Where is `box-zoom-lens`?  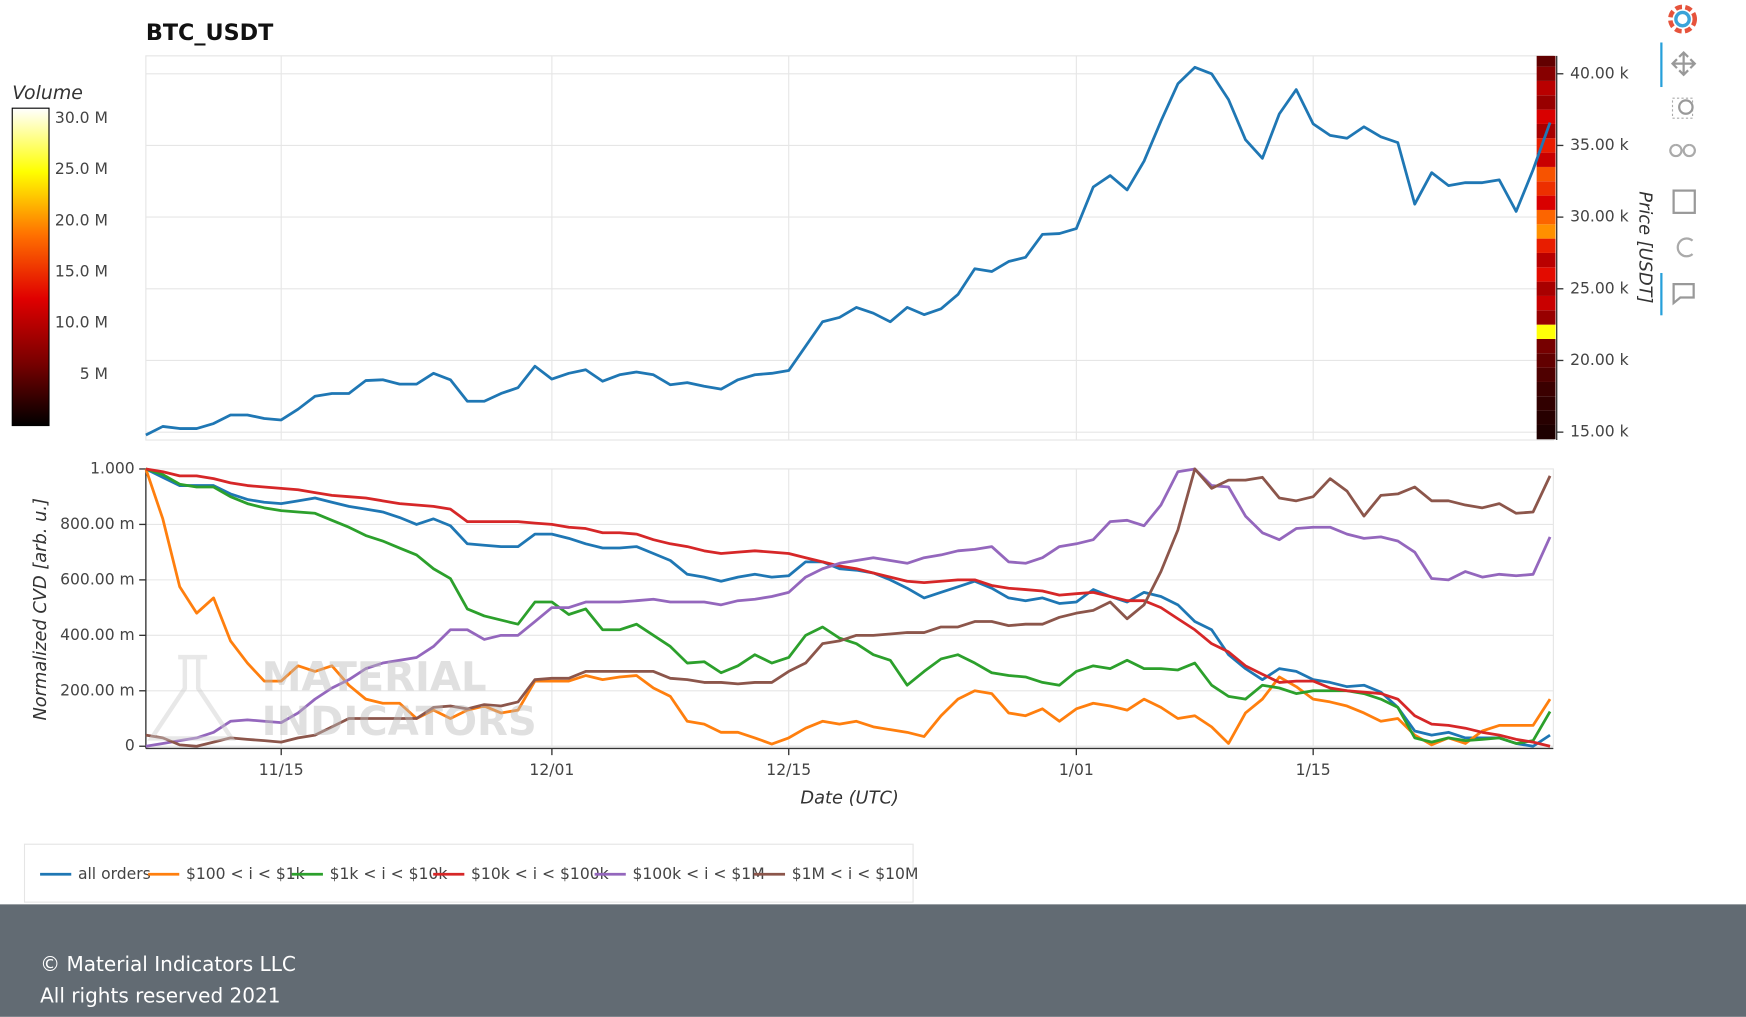 box-zoom-lens is located at coordinates (1686, 107).